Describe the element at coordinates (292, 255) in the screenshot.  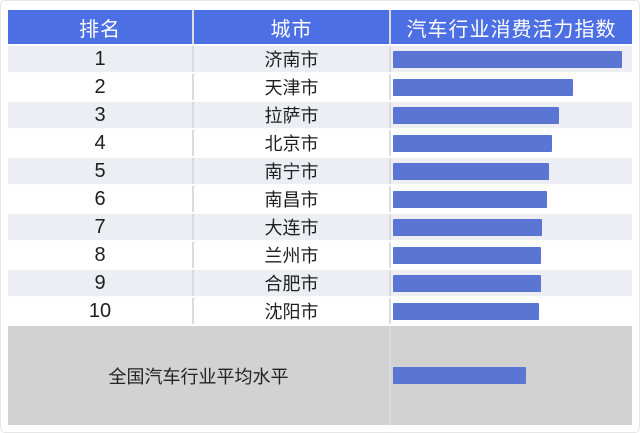
I see `city-cell: 兰州市` at that location.